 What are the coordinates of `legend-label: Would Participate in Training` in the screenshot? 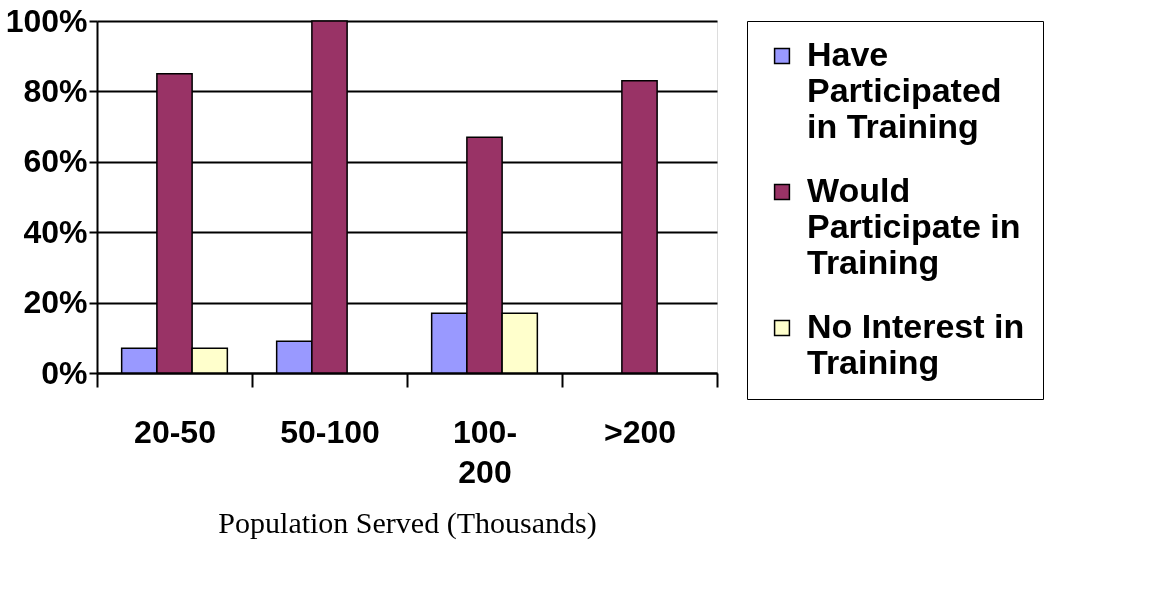 It's located at (914, 226).